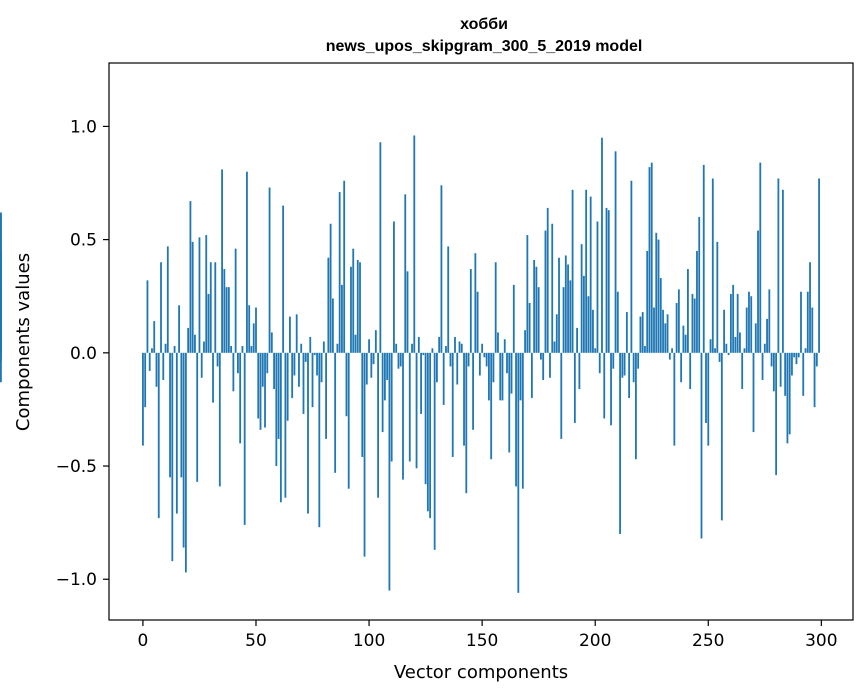  What do you see at coordinates (23, 342) in the screenshot?
I see `y-axis-label: Components values` at bounding box center [23, 342].